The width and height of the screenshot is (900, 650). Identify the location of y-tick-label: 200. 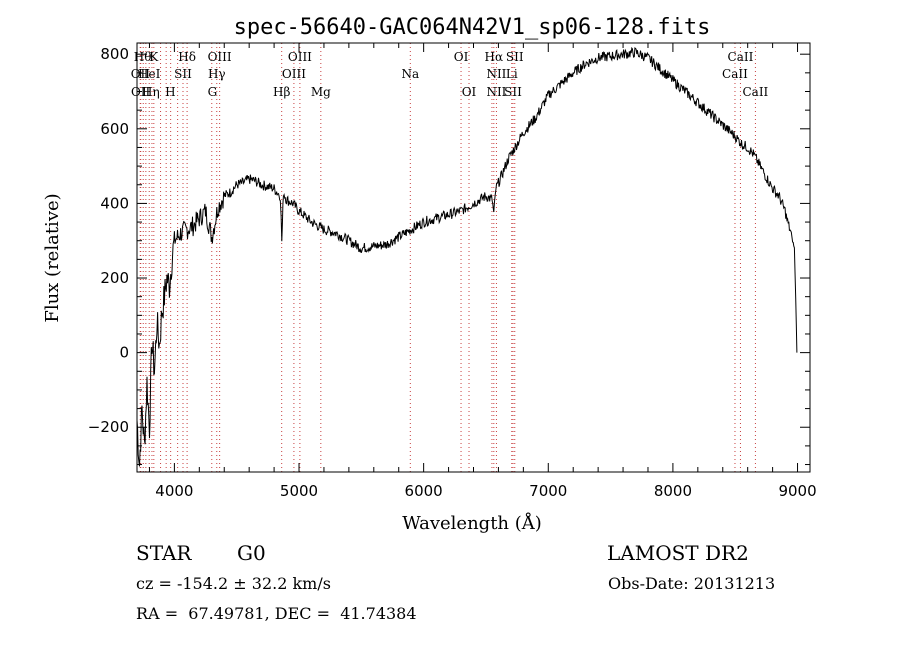
(114, 278).